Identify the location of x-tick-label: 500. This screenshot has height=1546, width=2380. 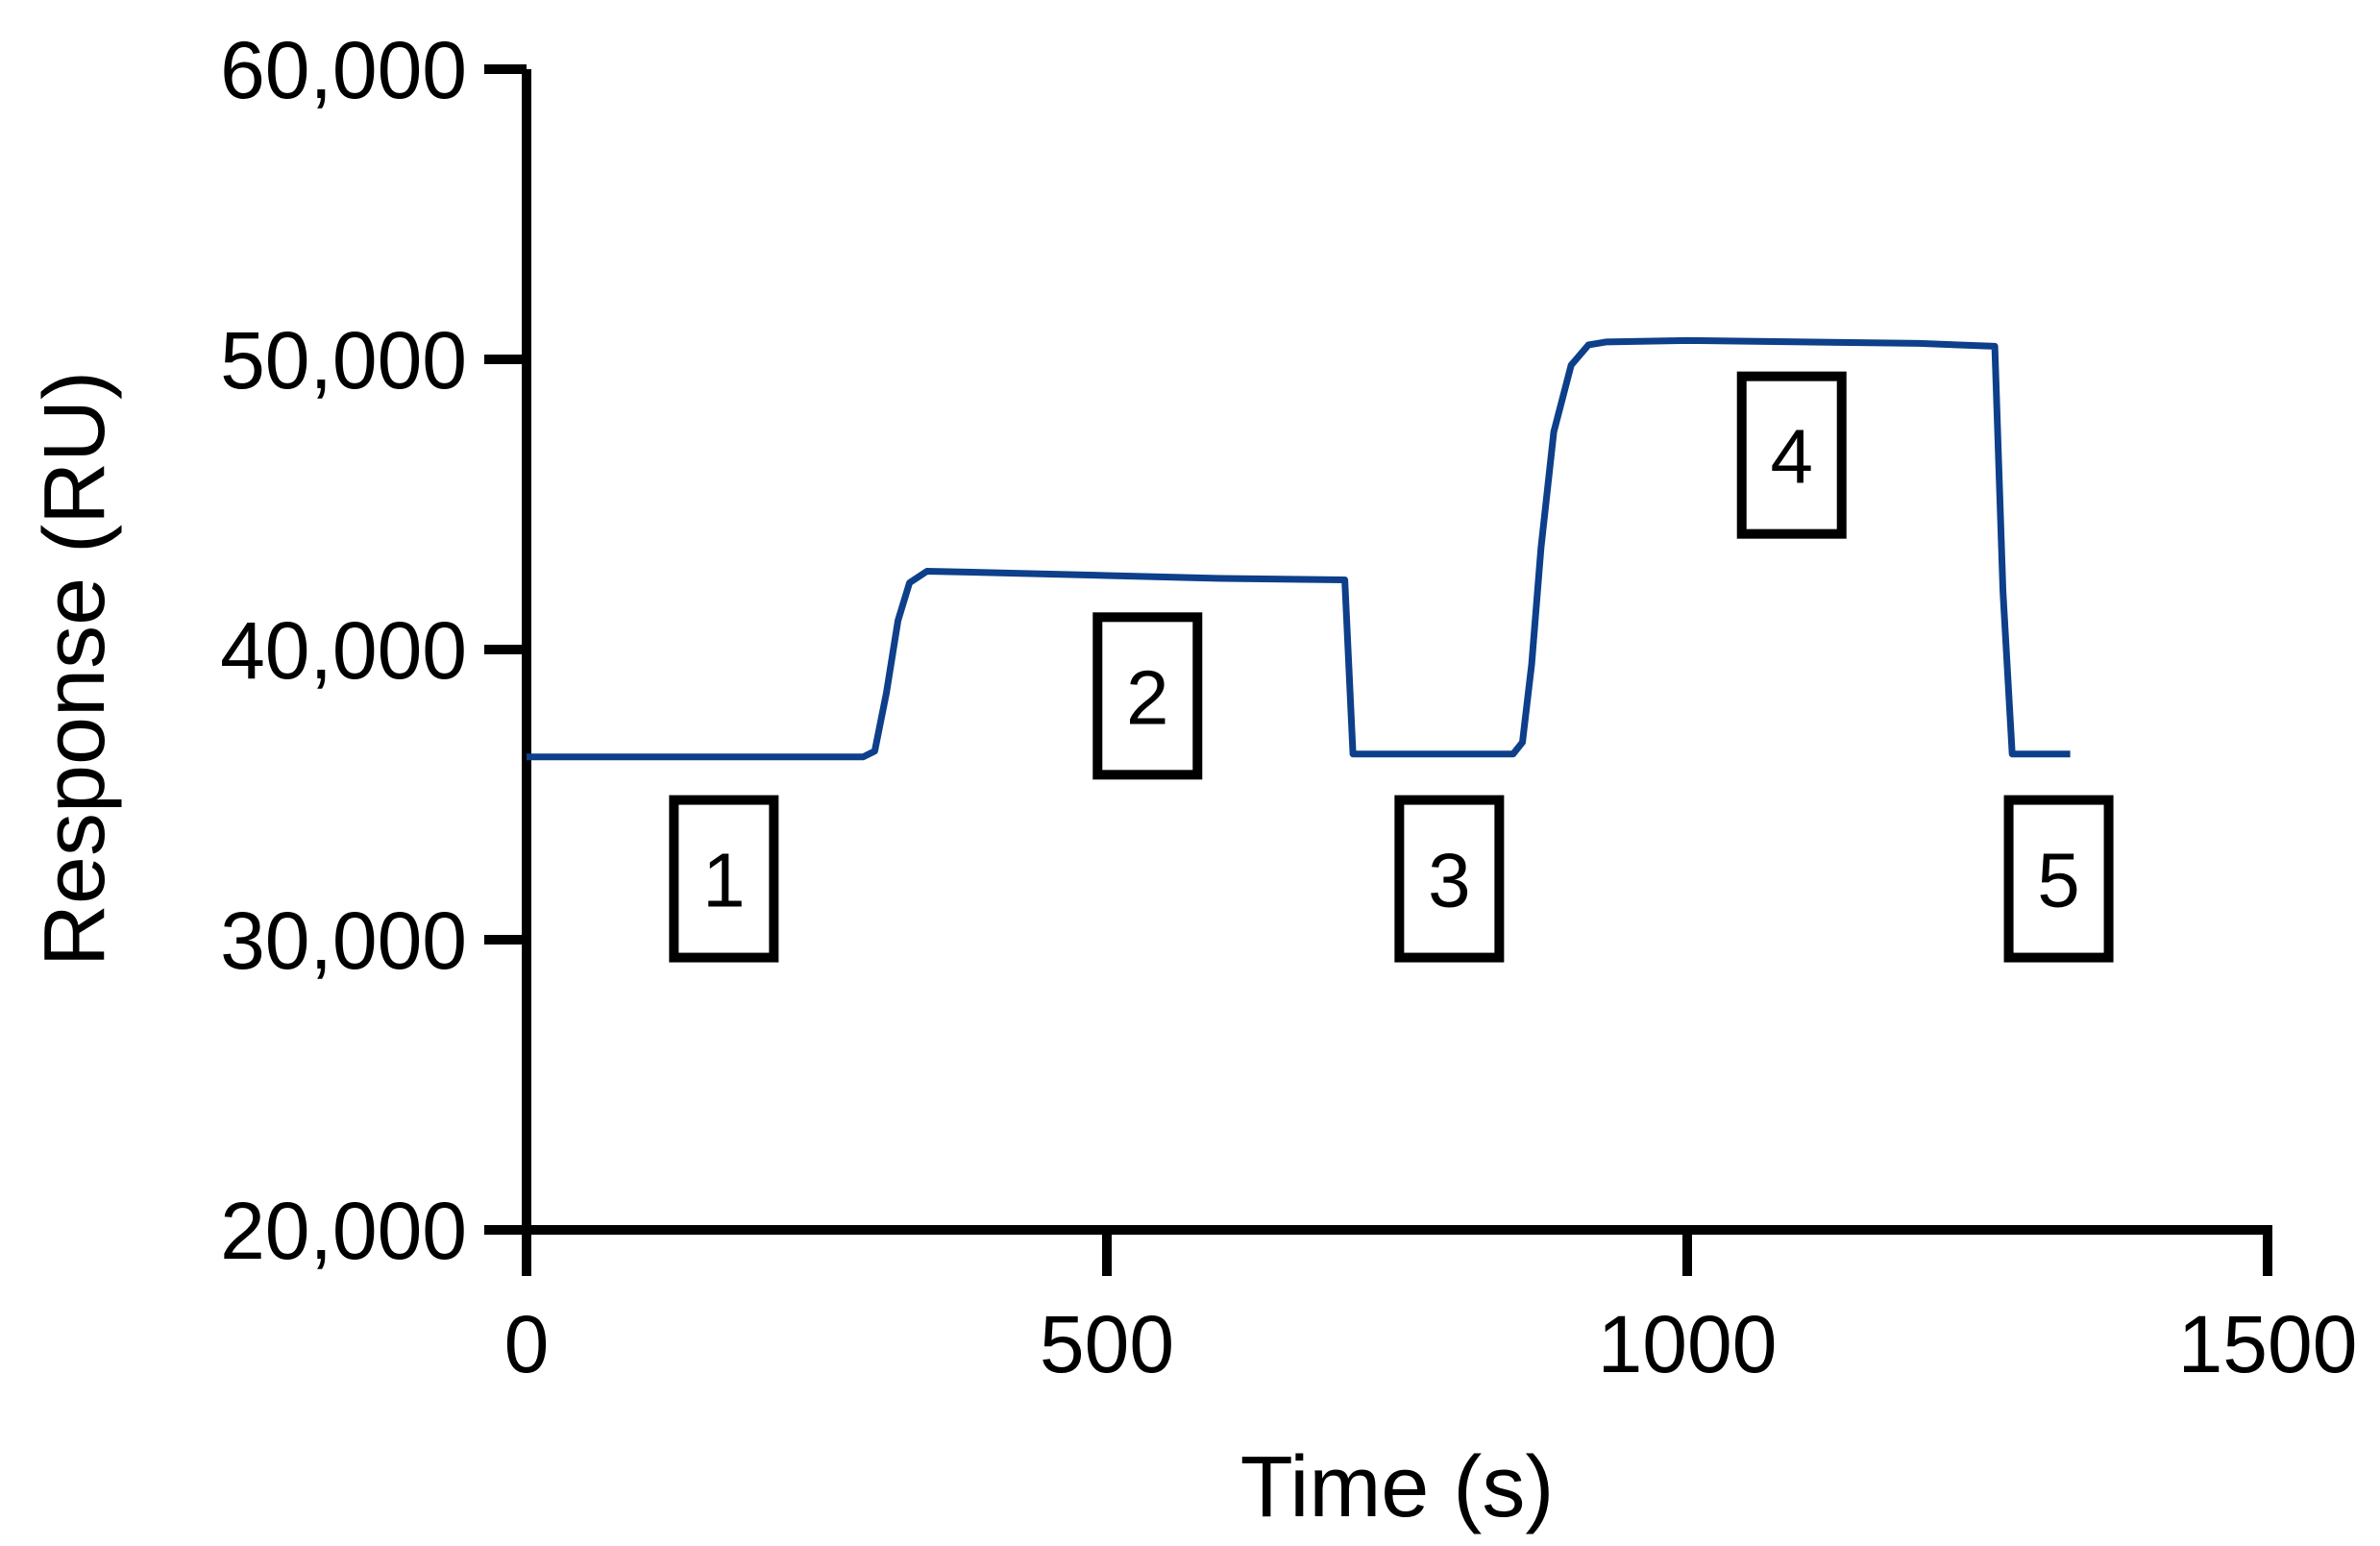
(1107, 1344).